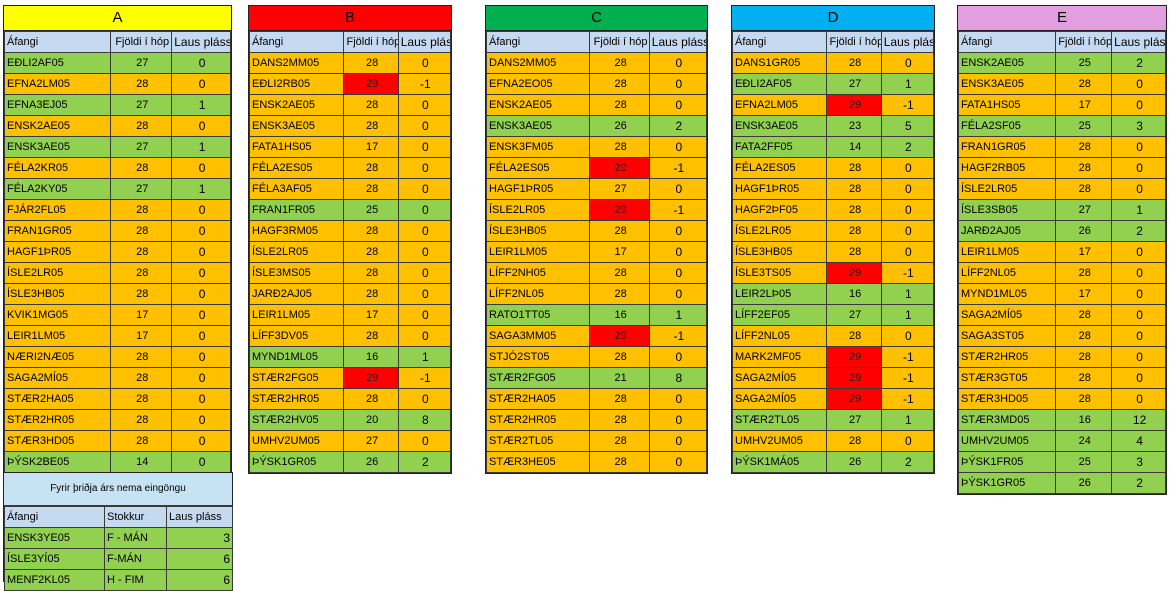 The width and height of the screenshot is (1171, 591). I want to click on table-row: HAGF2RB05 28 0, so click(1061, 168).